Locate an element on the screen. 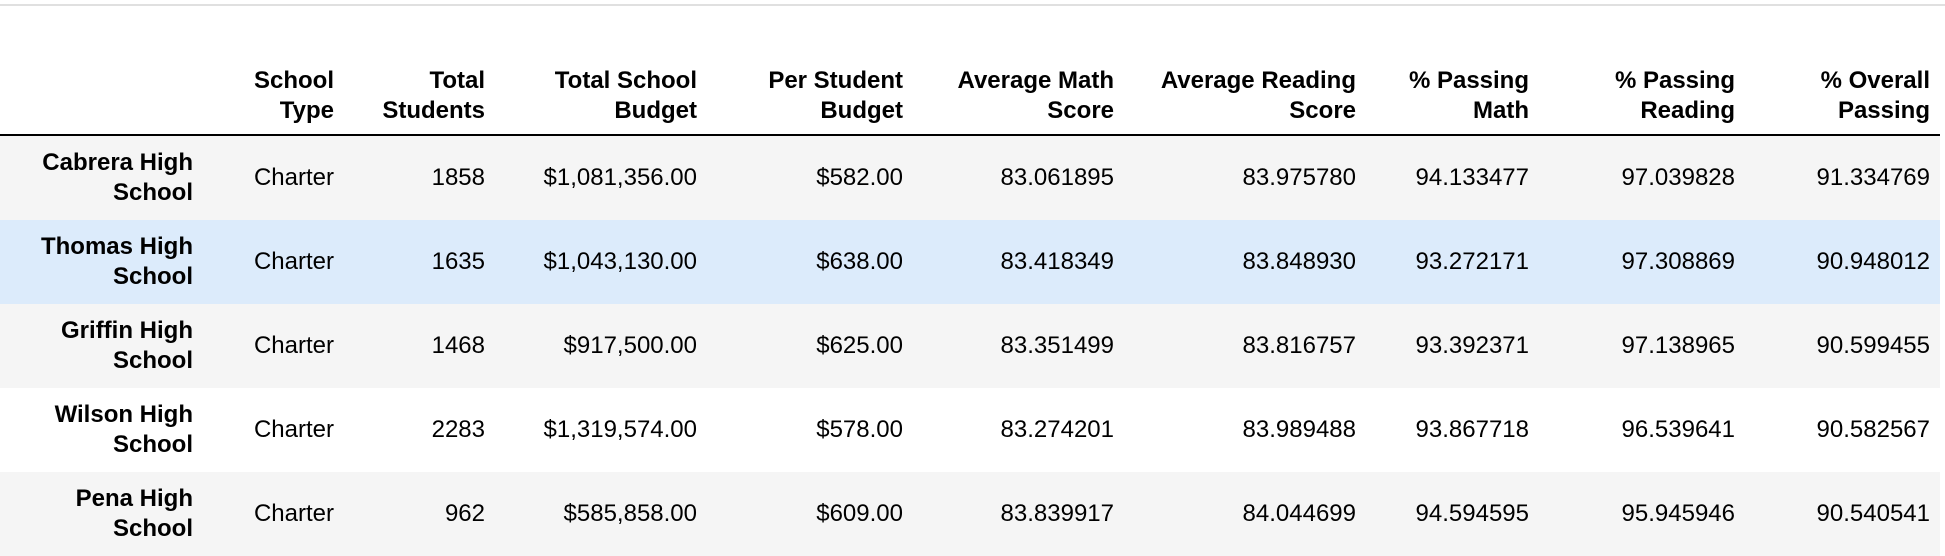 This screenshot has height=556, width=1945. cell-per-student-budget: $578.00 is located at coordinates (859, 429).